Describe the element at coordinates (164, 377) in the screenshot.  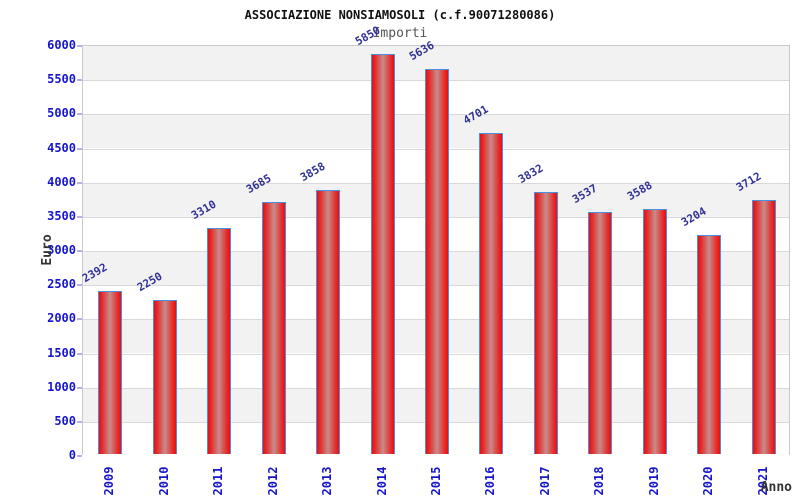
I see `bar-2010` at that location.